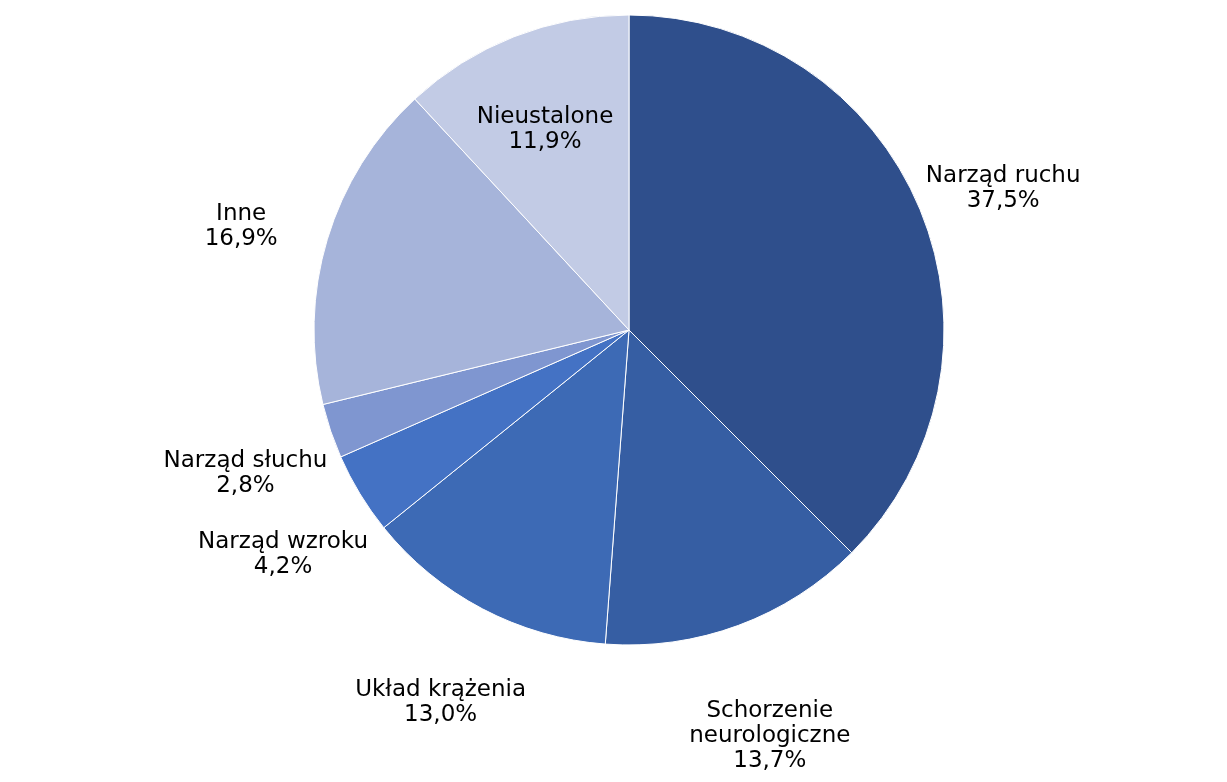  Describe the element at coordinates (283, 539) in the screenshot. I see `slice-label: Narząd wzroku` at that location.